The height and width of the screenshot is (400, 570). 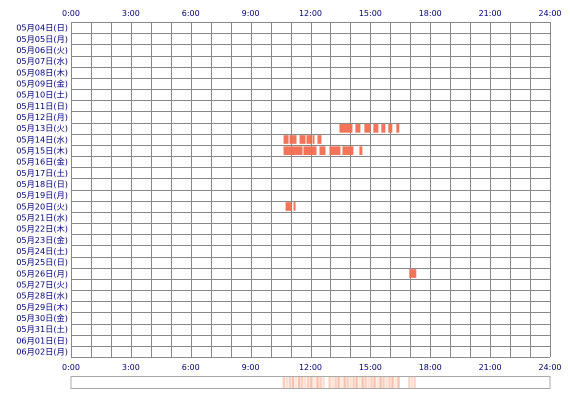 What do you see at coordinates (42, 273) in the screenshot?
I see `row-label: 05月26日(月)` at bounding box center [42, 273].